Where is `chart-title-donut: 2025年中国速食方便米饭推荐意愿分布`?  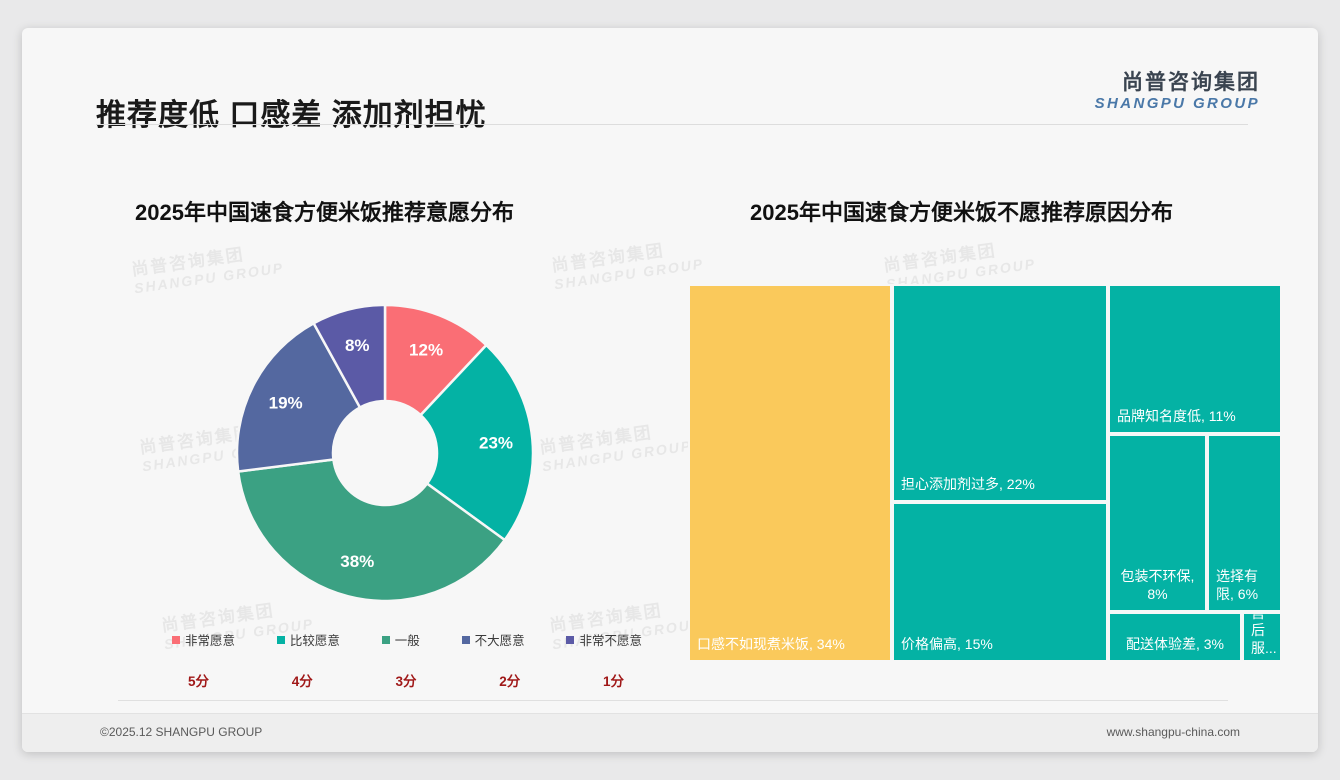
chart-title-donut: 2025年中国速食方便米饭推荐意愿分布 is located at coordinates (324, 212).